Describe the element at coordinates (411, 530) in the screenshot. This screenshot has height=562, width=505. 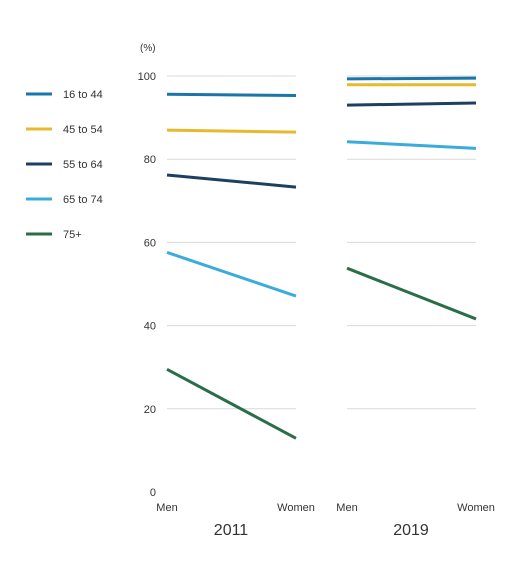
I see `panel-label: 2019` at that location.